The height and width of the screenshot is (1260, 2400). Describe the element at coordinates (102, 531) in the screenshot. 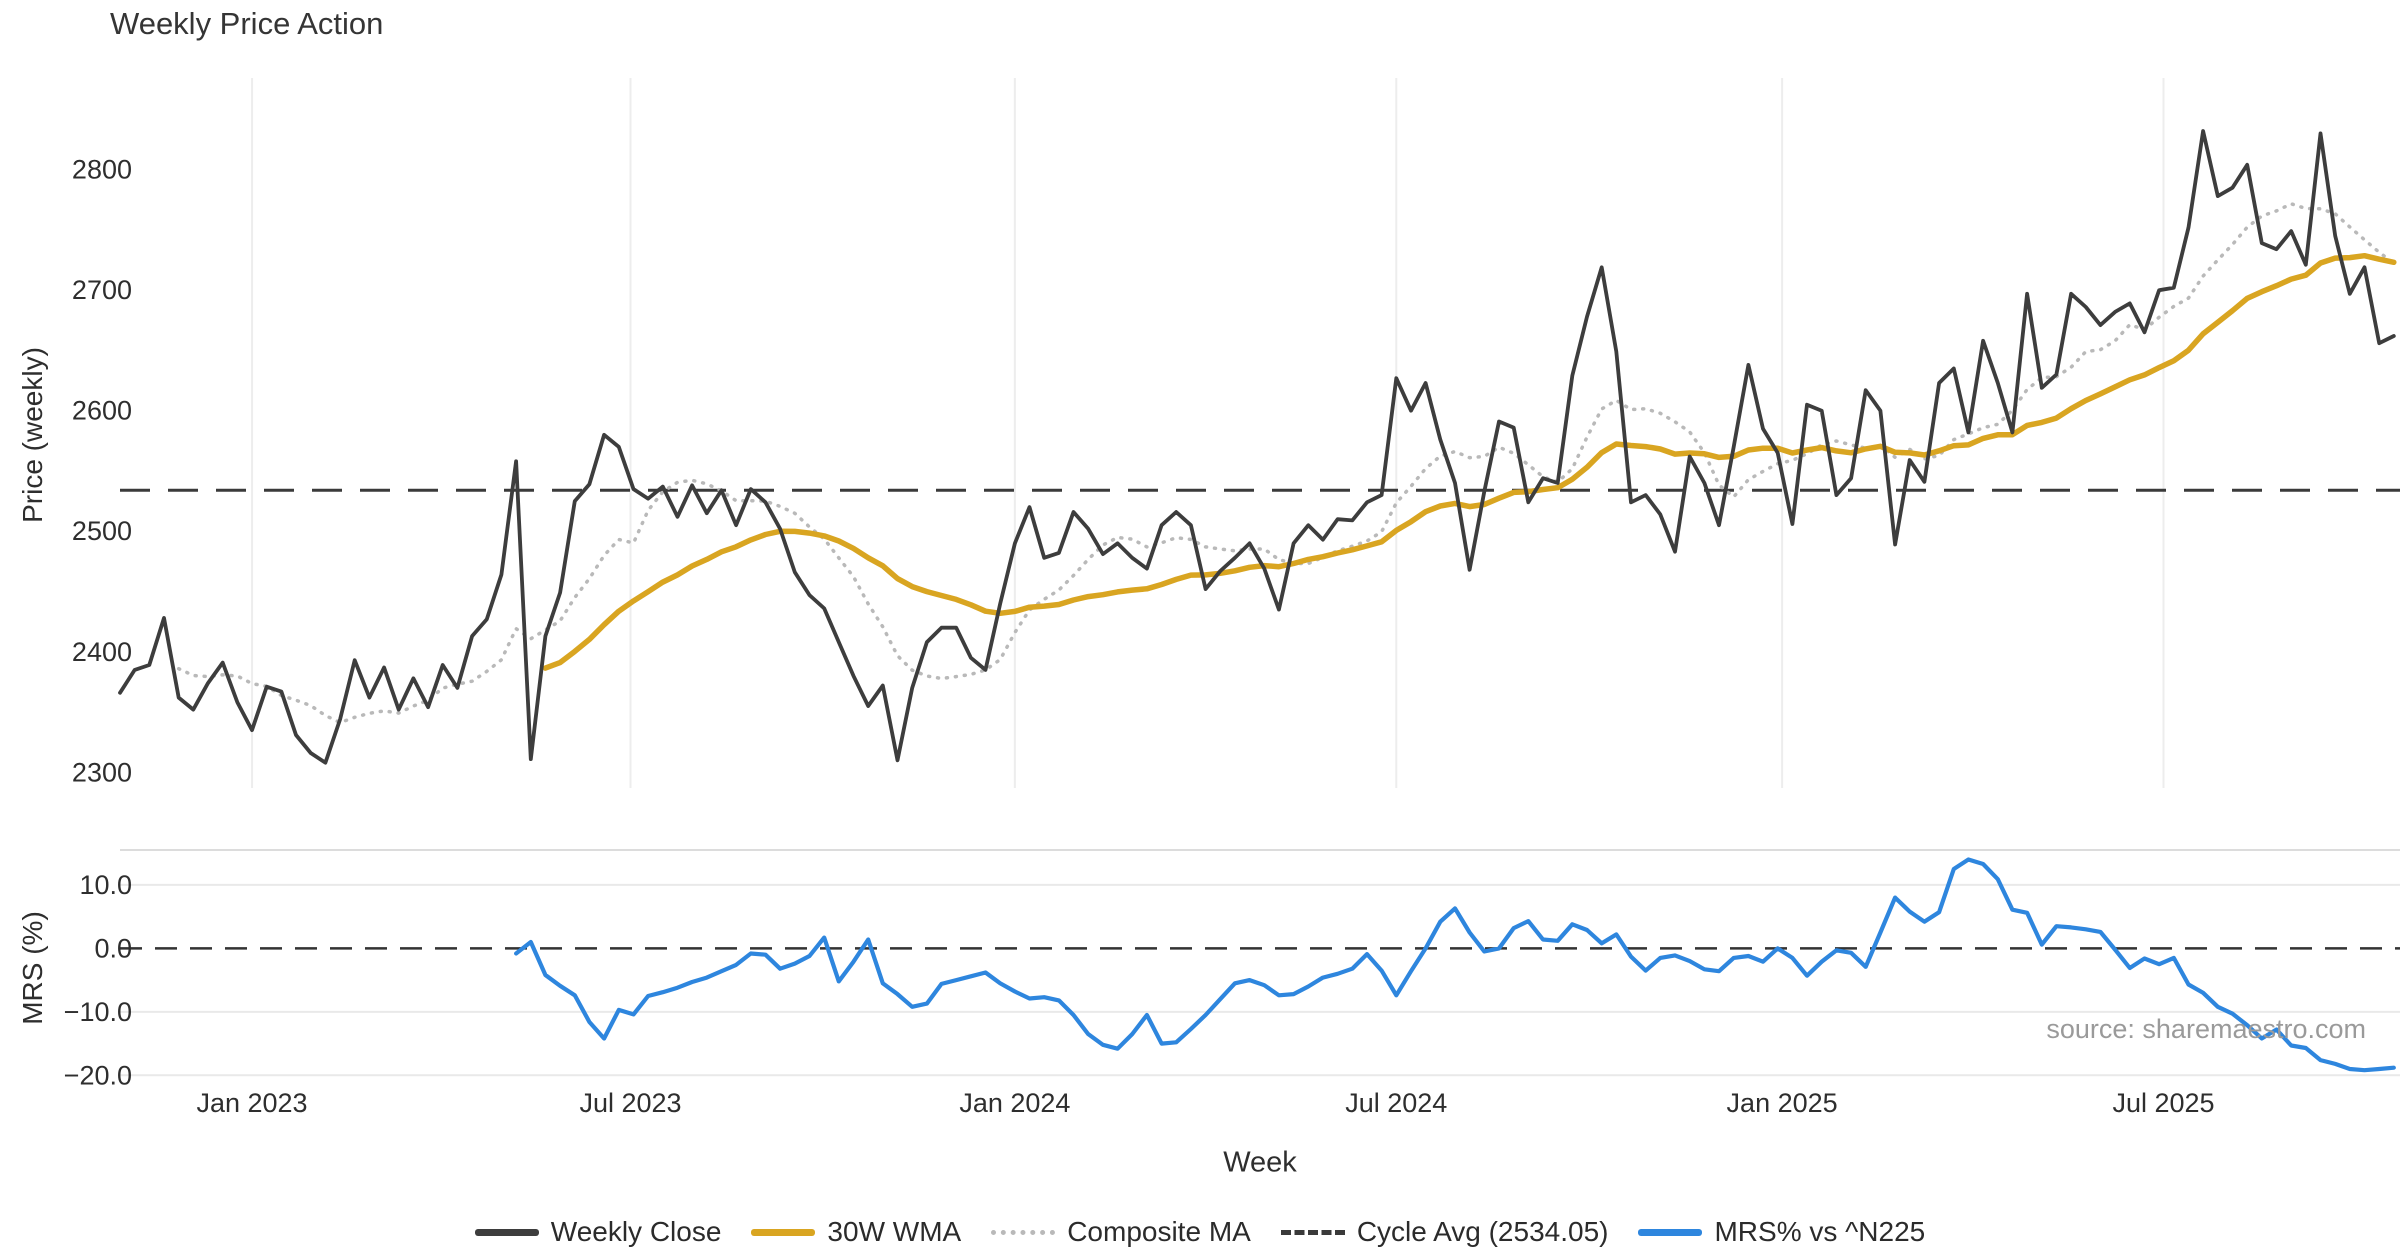

I see `price-y-tick-label: 2500` at that location.